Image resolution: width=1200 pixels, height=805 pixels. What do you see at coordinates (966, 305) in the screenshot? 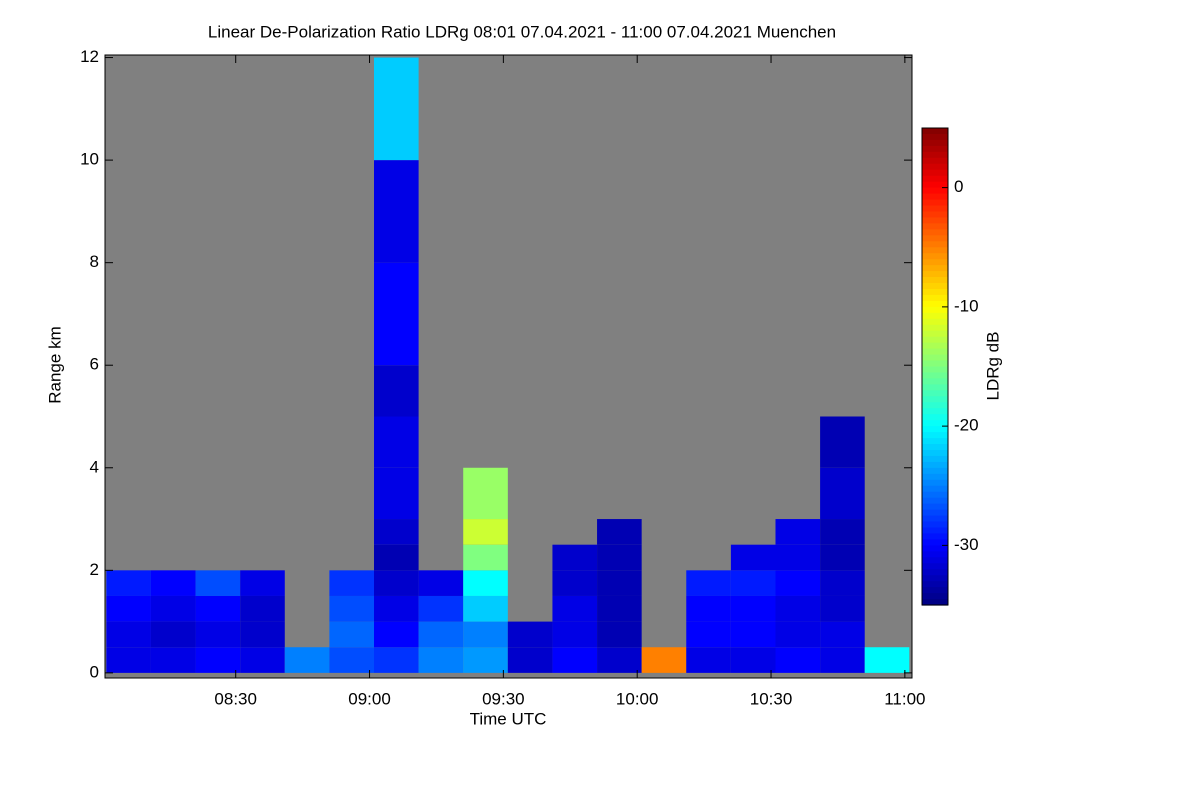
I see `colorbar-tick-label: -10` at bounding box center [966, 305].